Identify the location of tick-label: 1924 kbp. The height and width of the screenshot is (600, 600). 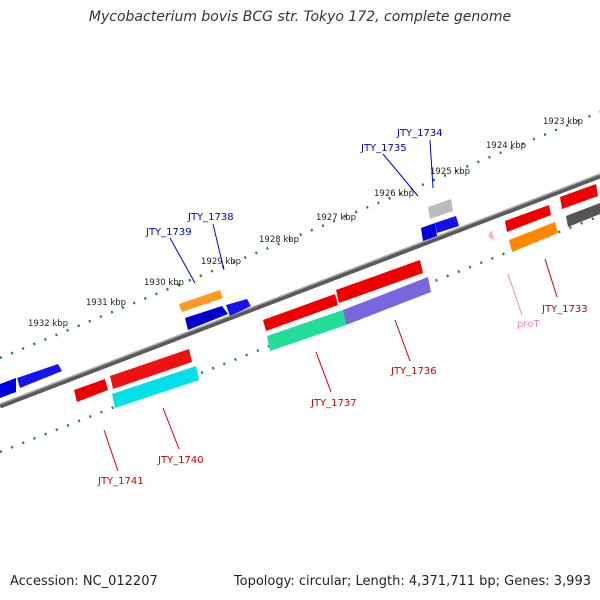
(506, 146).